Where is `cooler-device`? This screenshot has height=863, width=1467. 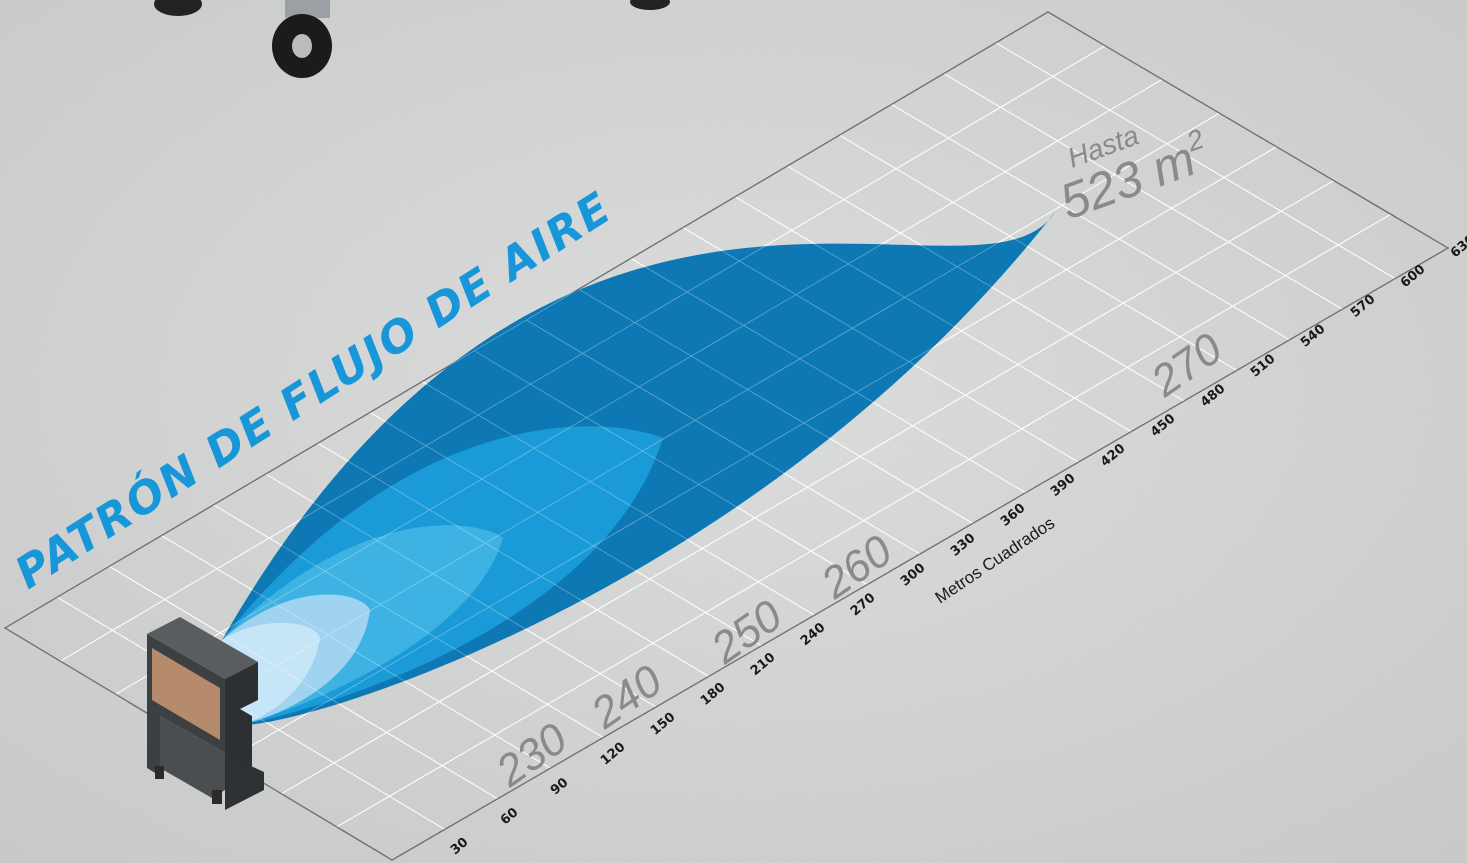 cooler-device is located at coordinates (205, 713).